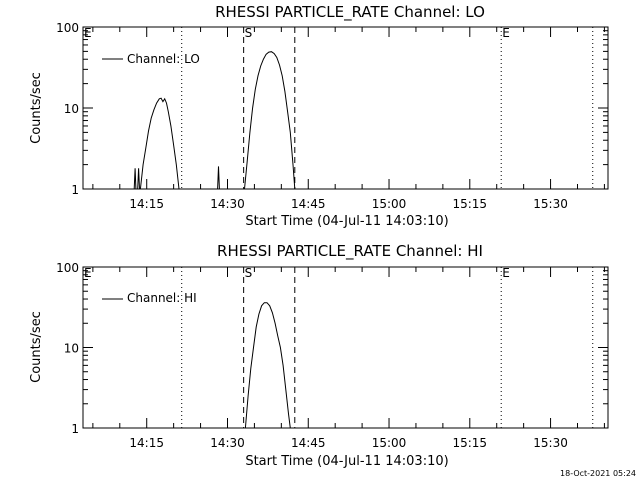 The image size is (640, 480). I want to click on legend-label: Channel: LO, so click(163, 59).